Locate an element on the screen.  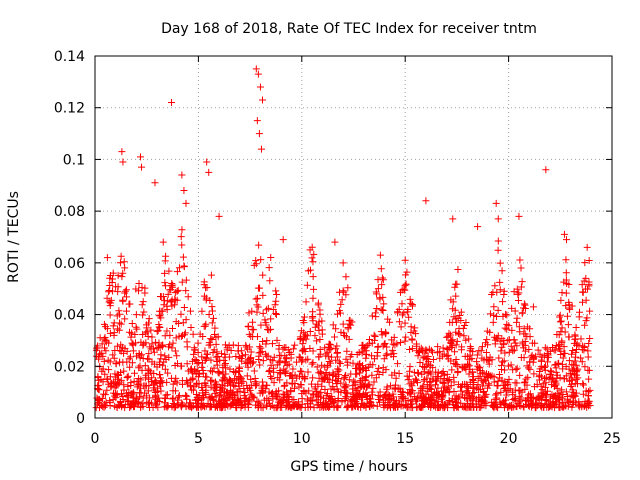
y-tick-label: 0.04 is located at coordinates (69, 316).